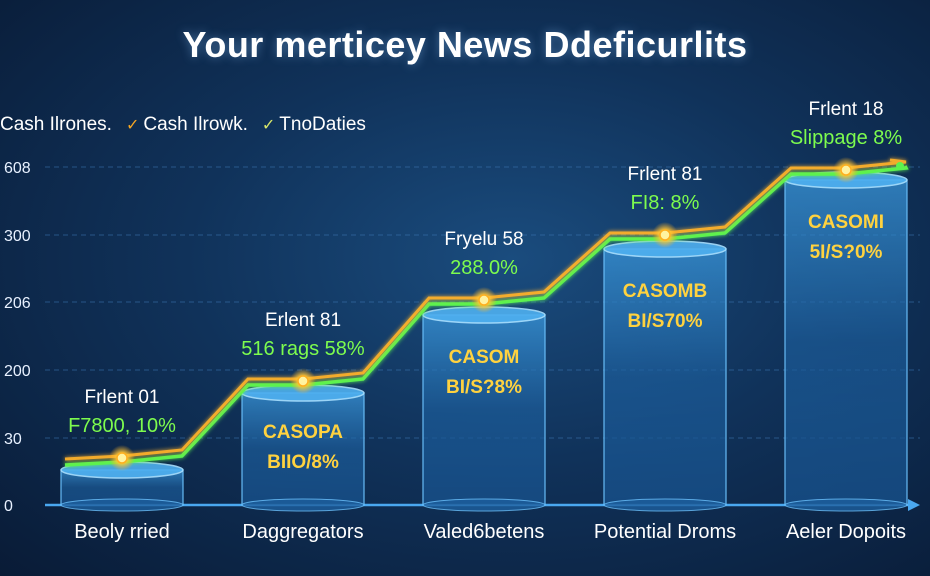 The image size is (930, 576). What do you see at coordinates (8, 506) in the screenshot?
I see `y-tick-label: 0` at bounding box center [8, 506].